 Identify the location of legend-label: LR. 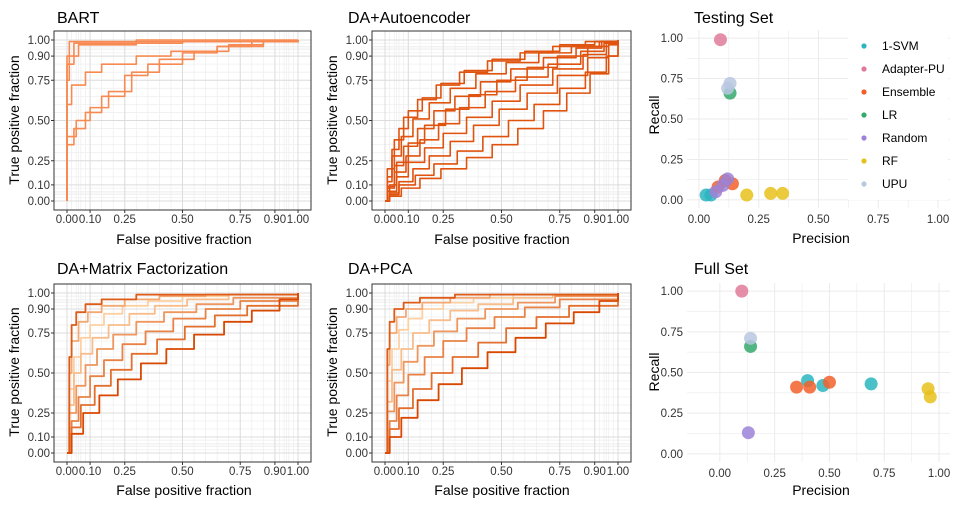
(890, 115).